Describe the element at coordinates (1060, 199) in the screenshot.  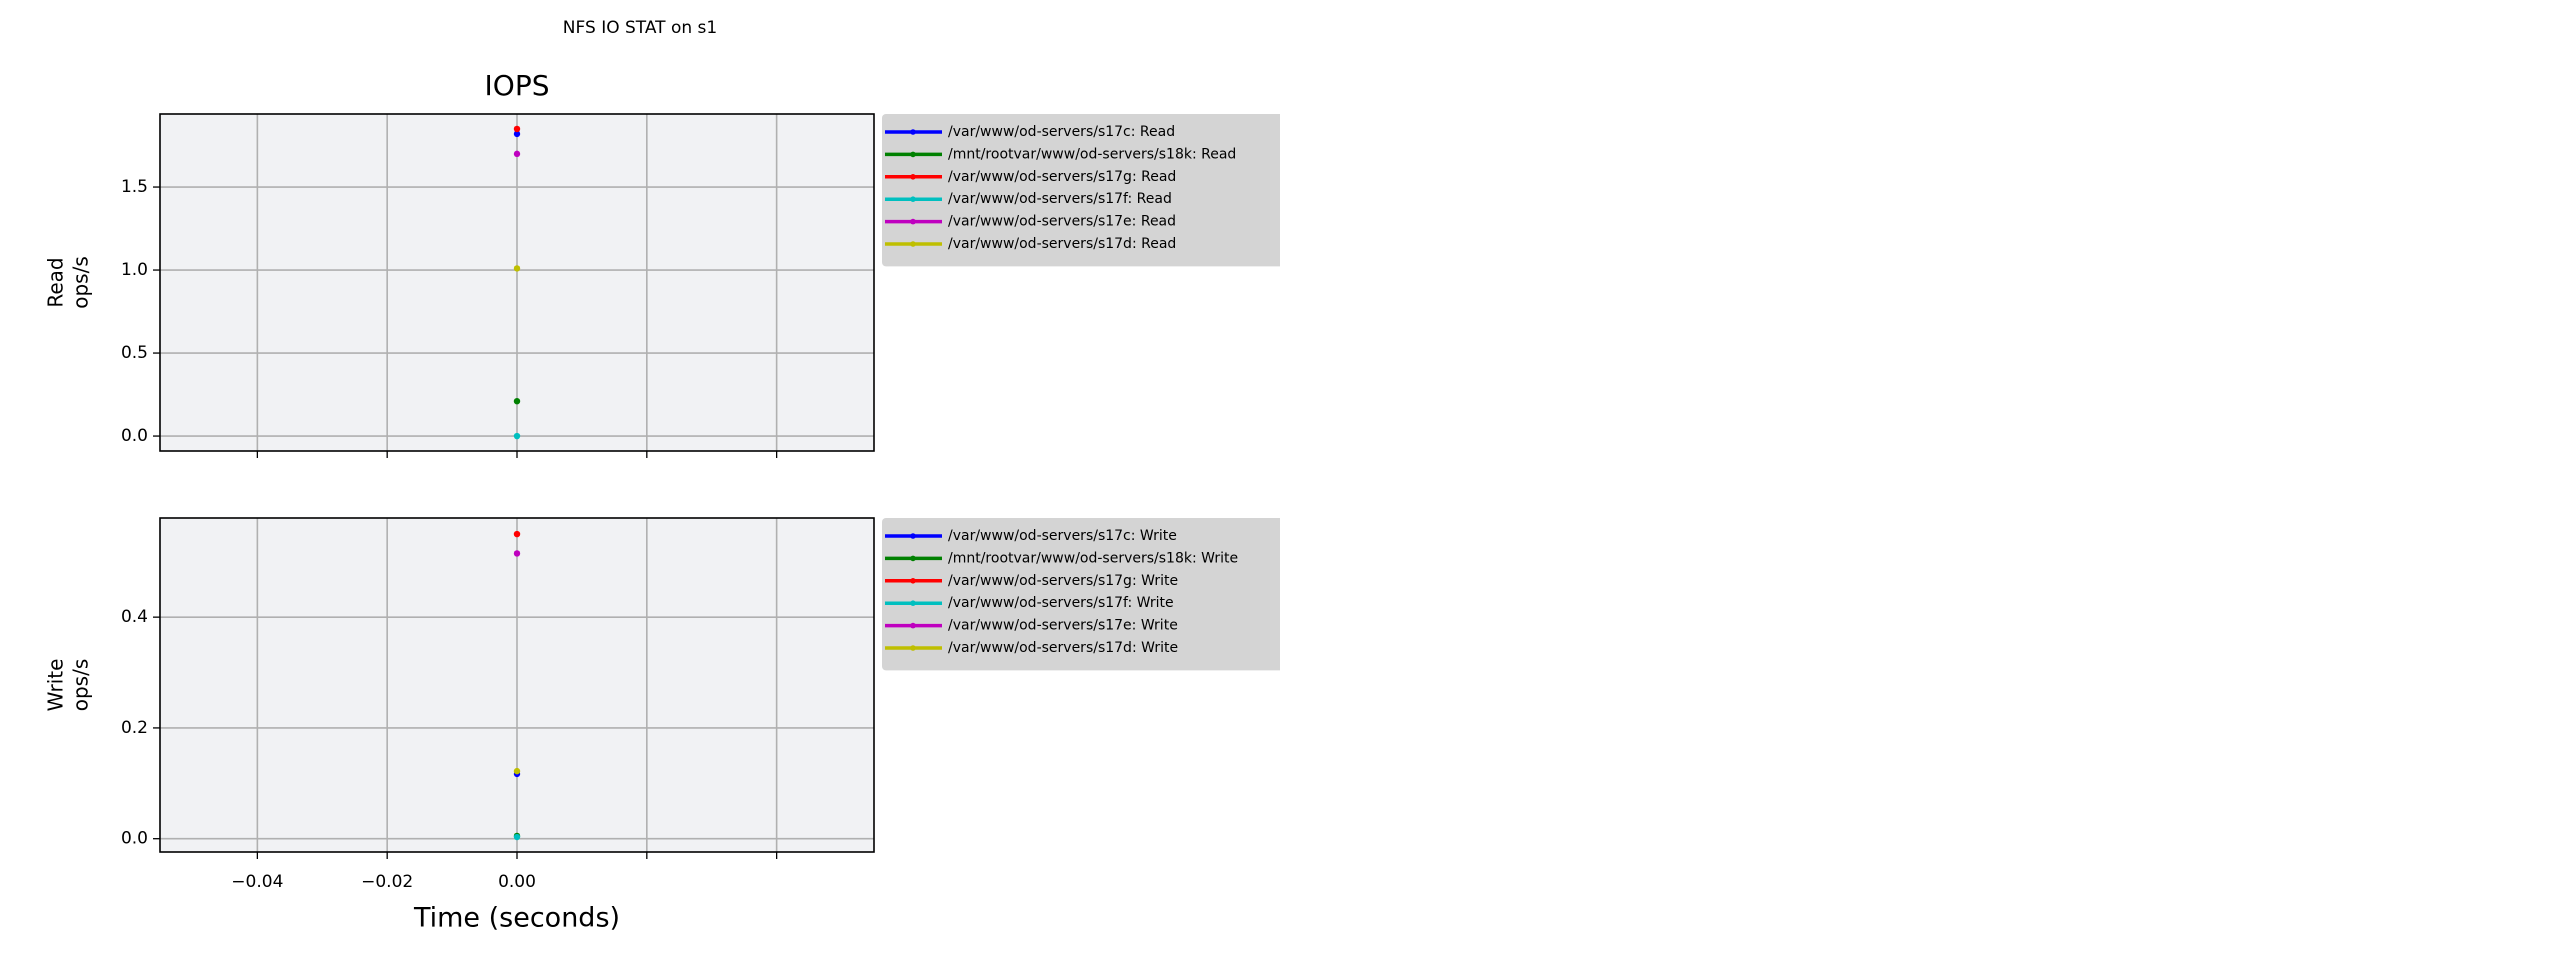
I see `legend-label: /var/www/od-servers/s17f: Read` at that location.